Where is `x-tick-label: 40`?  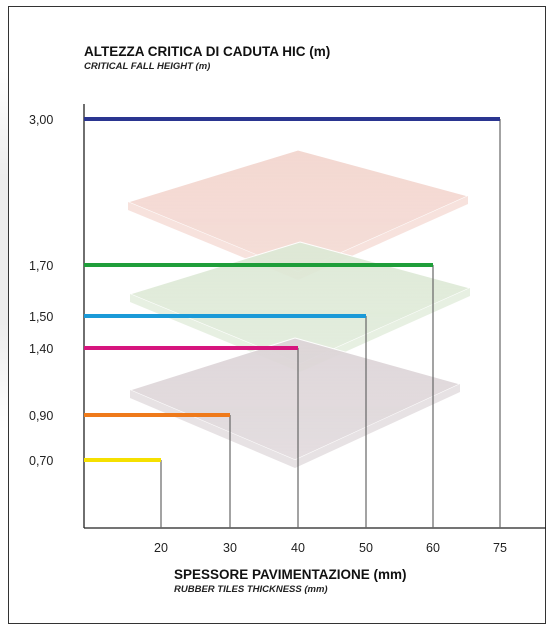 x-tick-label: 40 is located at coordinates (298, 548).